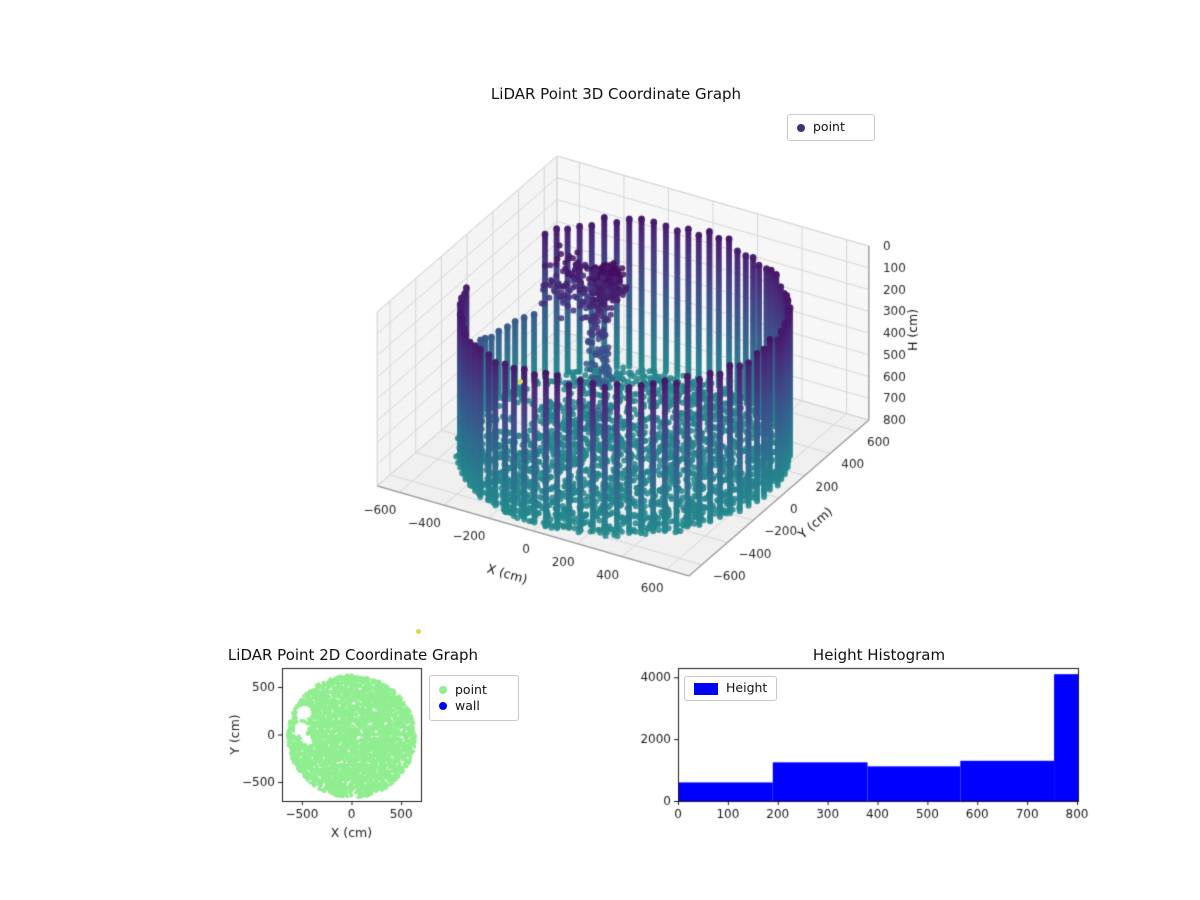 The height and width of the screenshot is (900, 1200). Describe the element at coordinates (443, 706) in the screenshot. I see `wall-marker-icon-2d` at that location.